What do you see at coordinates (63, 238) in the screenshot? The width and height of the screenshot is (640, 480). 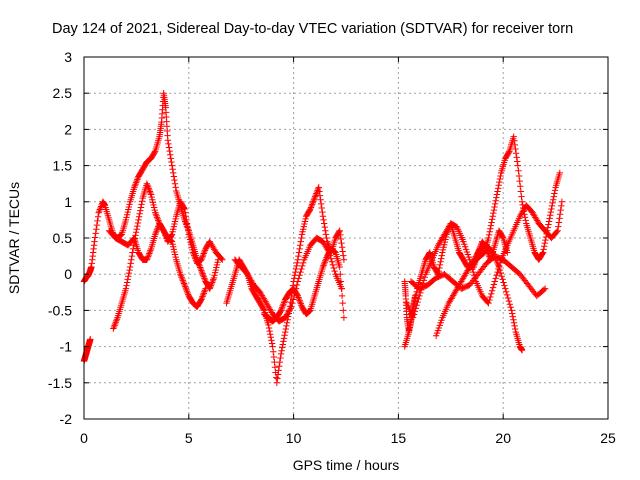 I see `y-tick-label: 0.5` at bounding box center [63, 238].